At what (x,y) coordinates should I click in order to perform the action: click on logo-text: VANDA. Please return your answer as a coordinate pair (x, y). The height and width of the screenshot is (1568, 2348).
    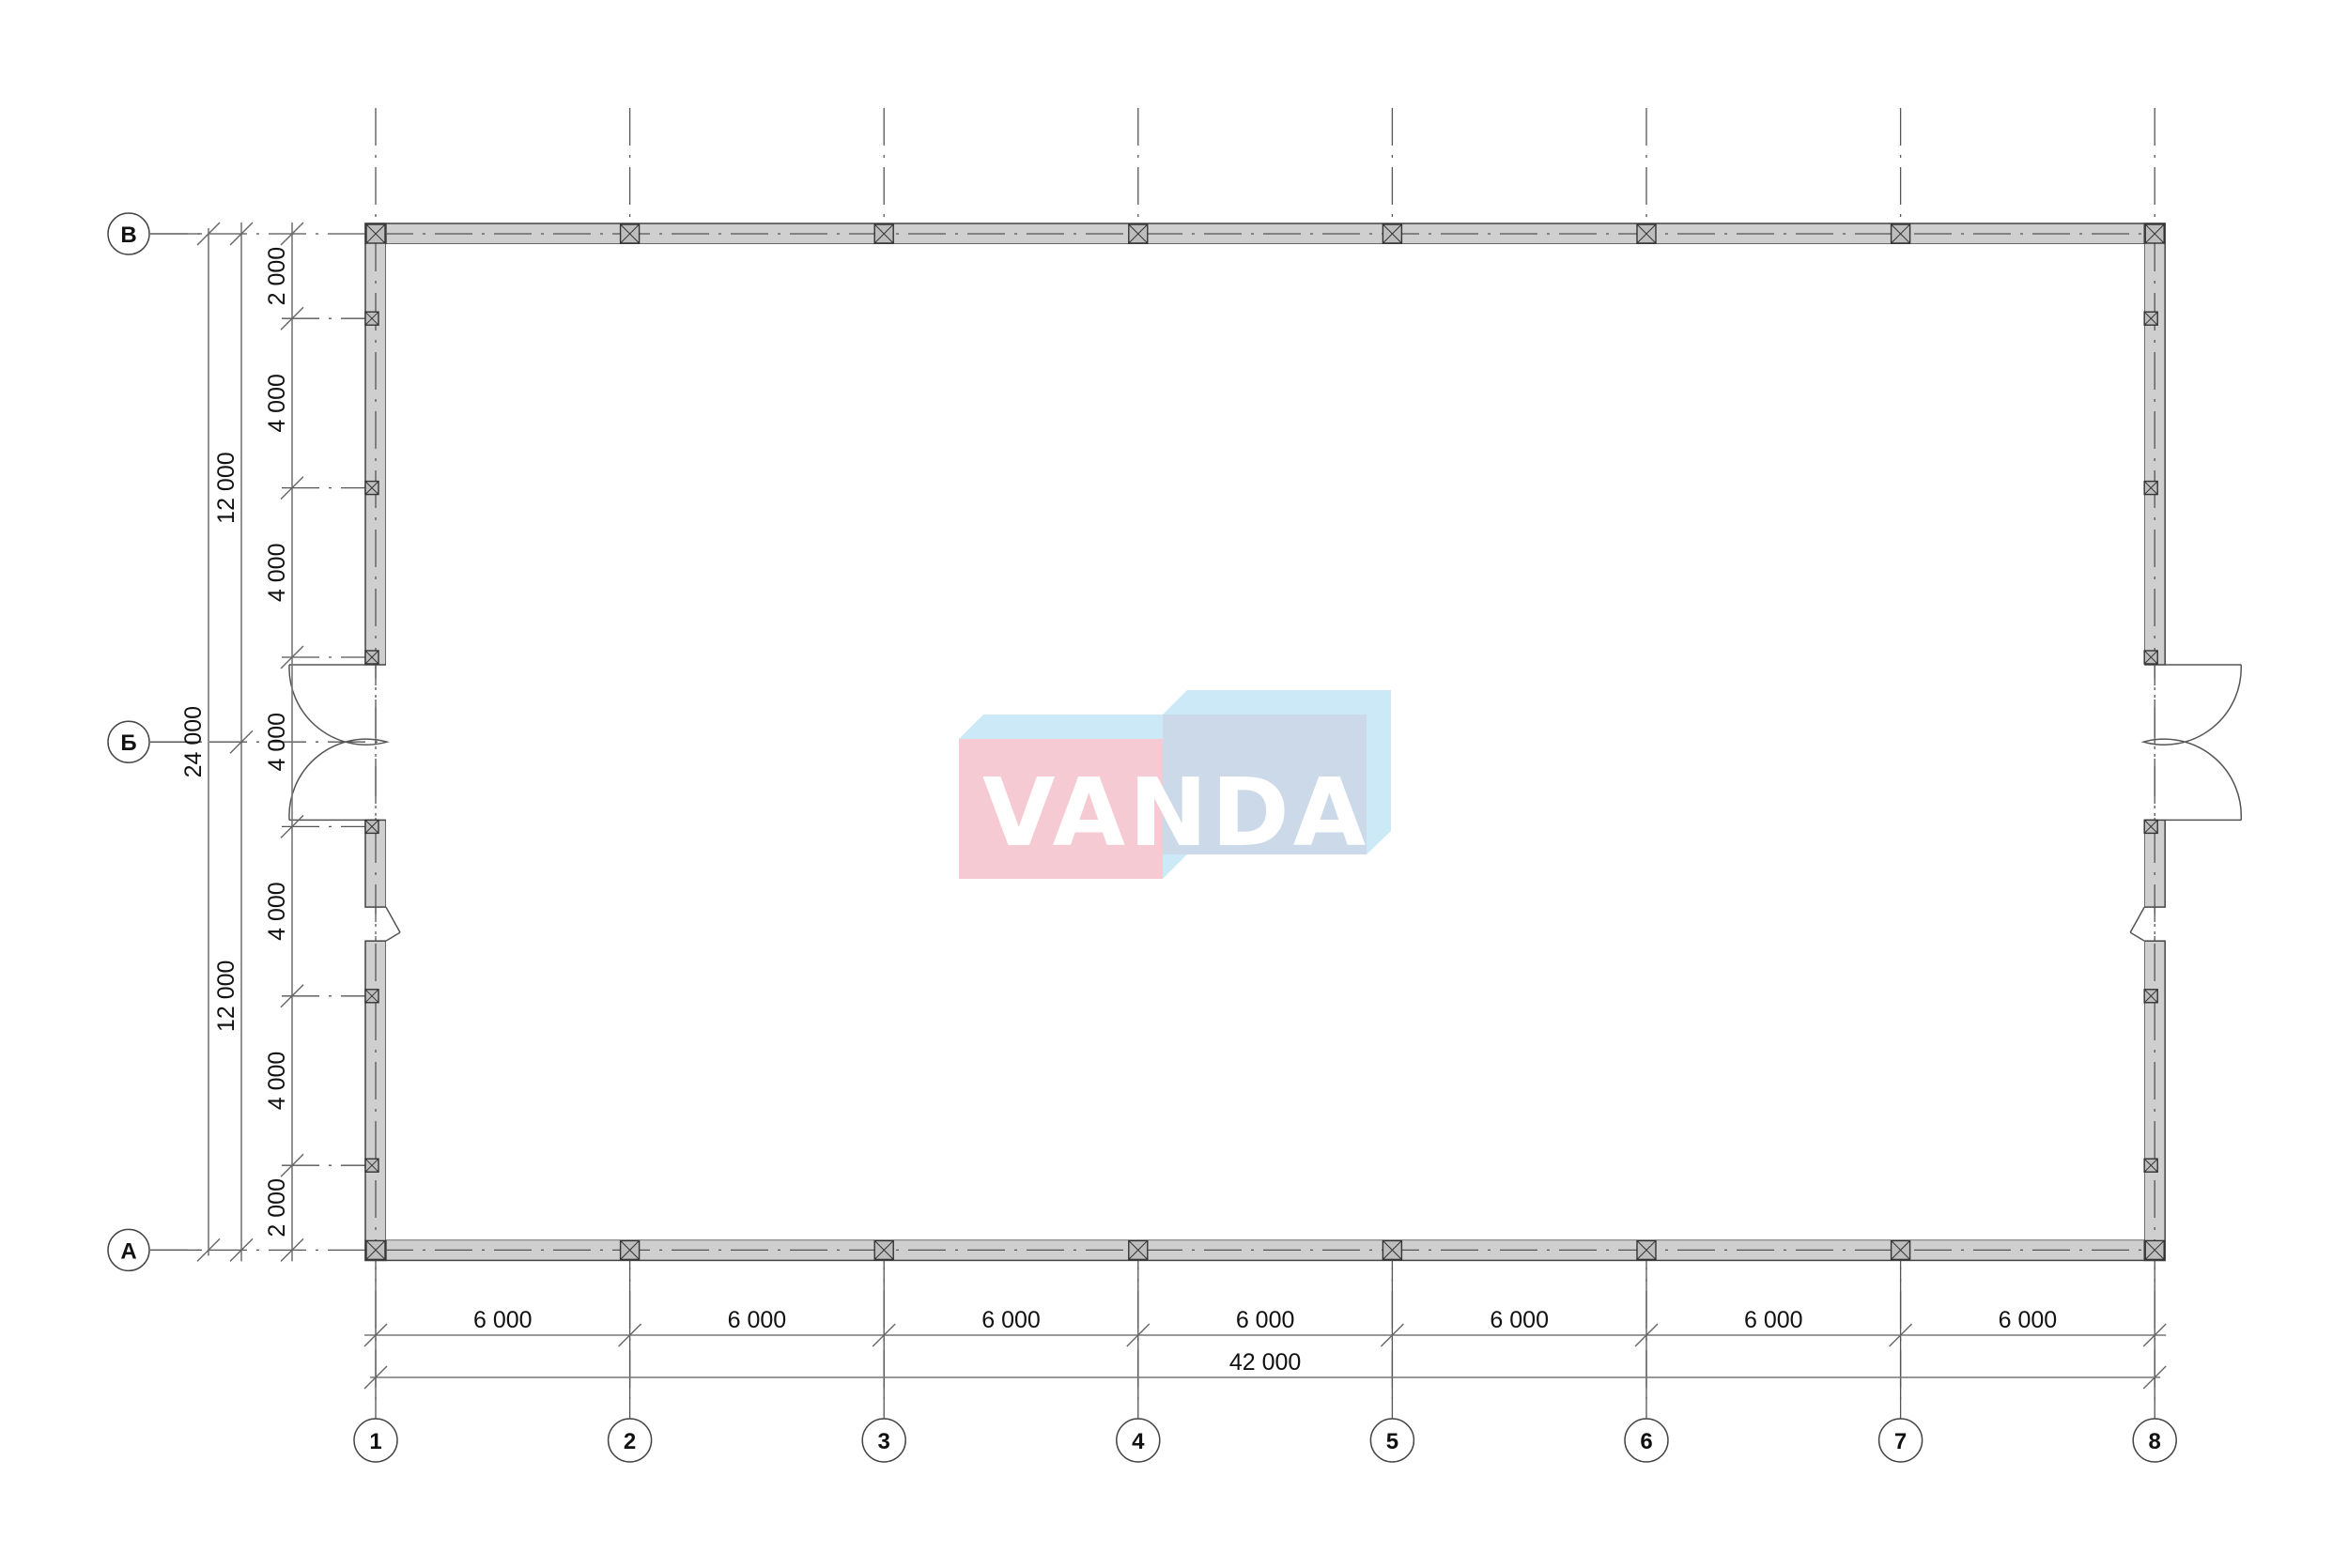
    Looking at the image, I should click on (1176, 813).